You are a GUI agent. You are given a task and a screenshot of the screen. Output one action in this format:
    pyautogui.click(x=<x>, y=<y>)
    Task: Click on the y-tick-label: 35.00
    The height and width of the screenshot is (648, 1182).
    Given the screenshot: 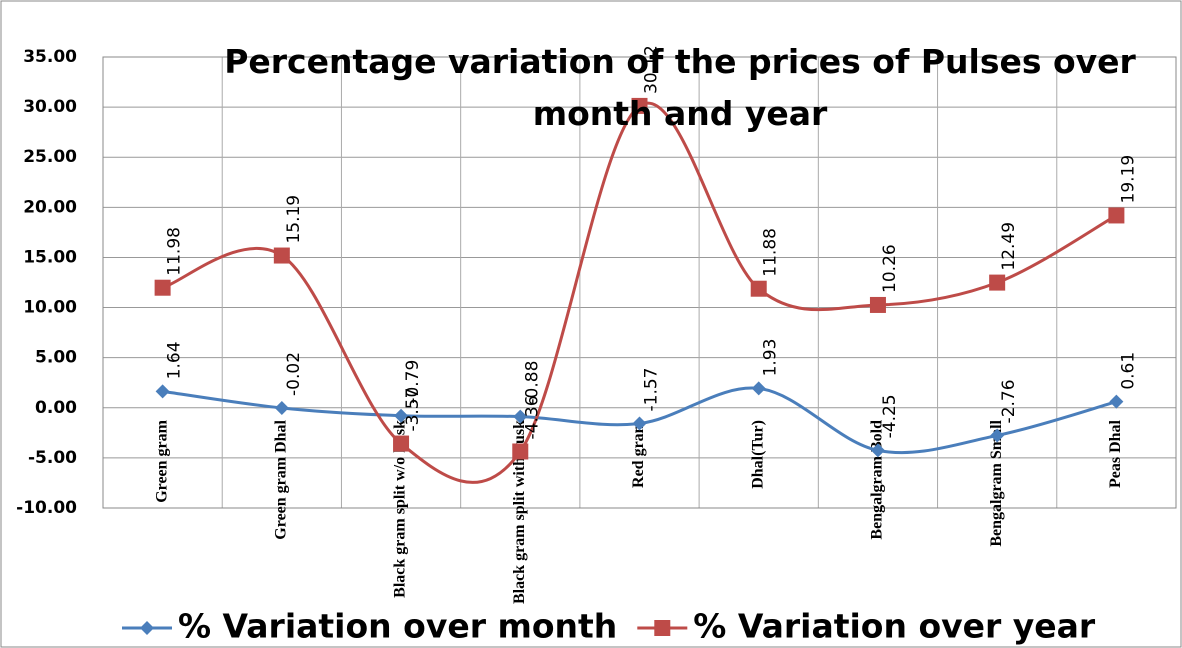 What is the action you would take?
    pyautogui.click(x=50, y=57)
    